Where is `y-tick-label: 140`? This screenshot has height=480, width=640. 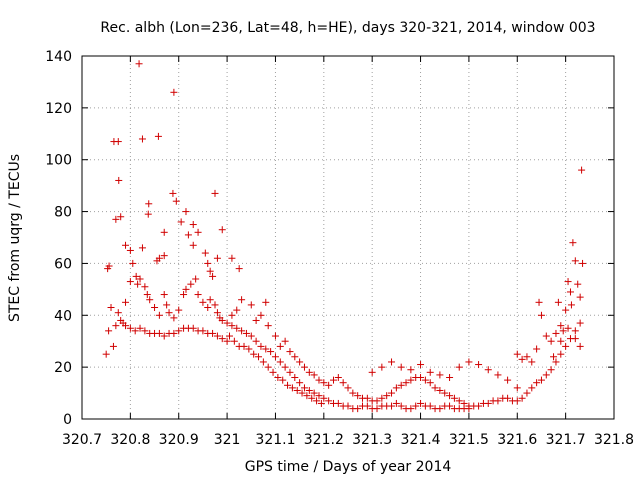 y-tick-label: 140 is located at coordinates (58, 57).